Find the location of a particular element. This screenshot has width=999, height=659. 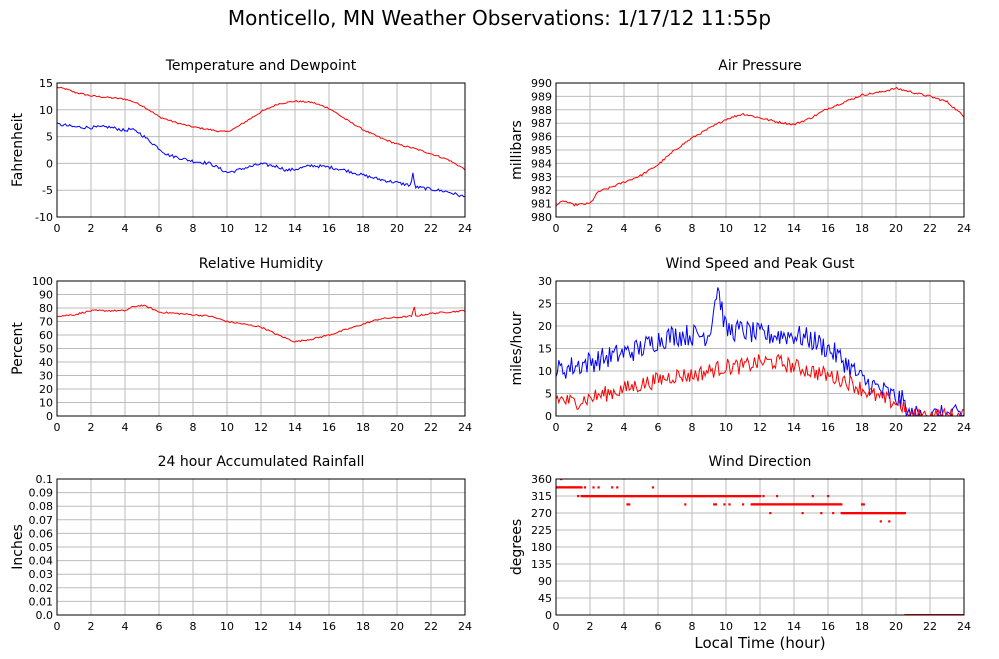

y-tick-label: 0.09 is located at coordinates (41, 493).